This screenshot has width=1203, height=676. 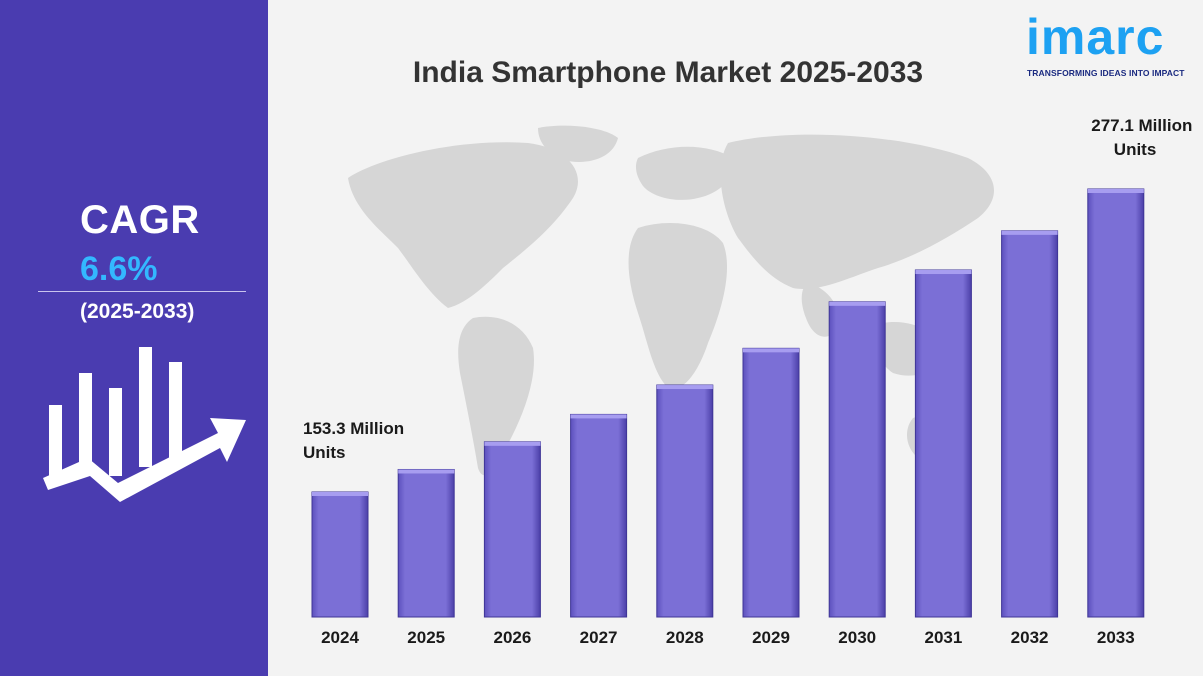 I want to click on bar-2028, so click(x=685, y=501).